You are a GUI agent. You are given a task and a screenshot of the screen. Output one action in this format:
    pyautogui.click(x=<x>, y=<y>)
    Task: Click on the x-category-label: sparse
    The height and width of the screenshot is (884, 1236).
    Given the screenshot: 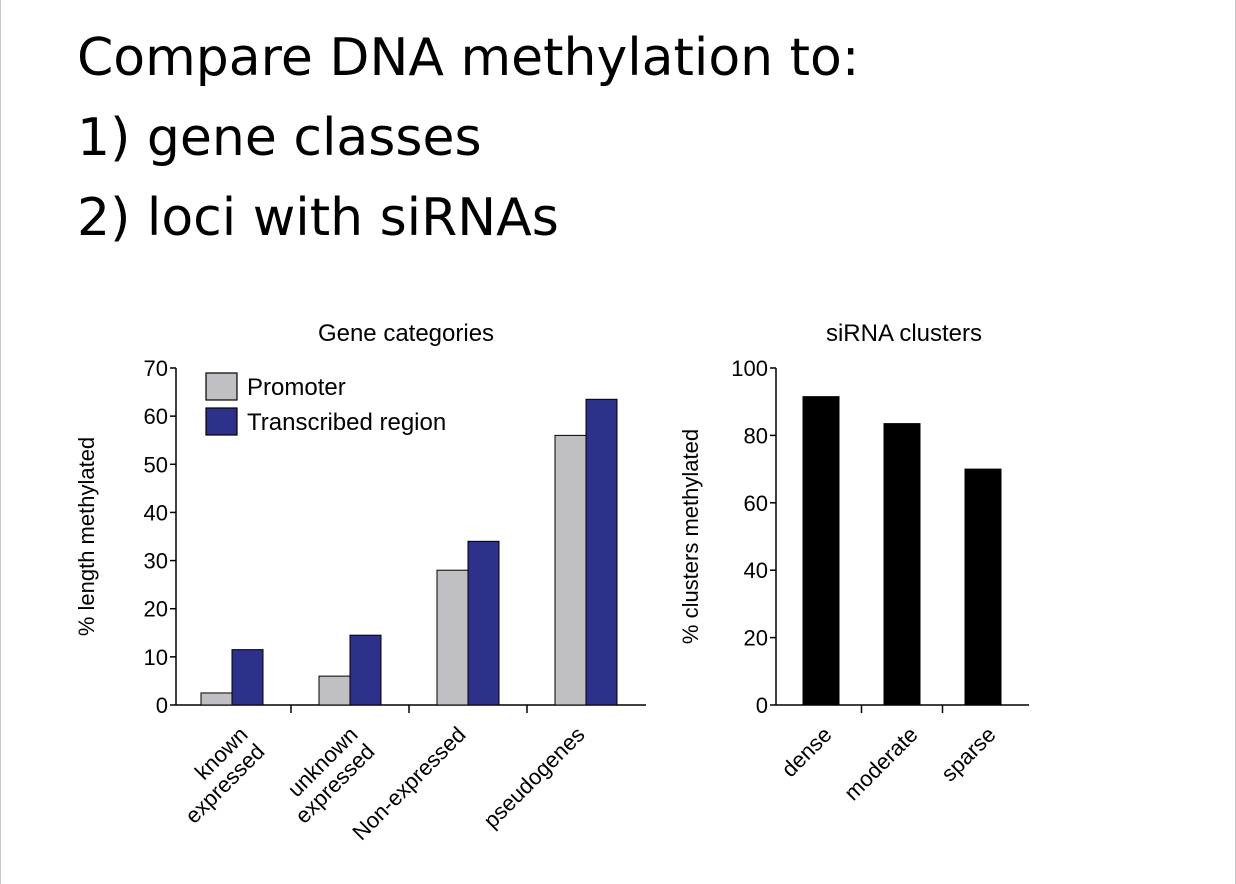 What is the action you would take?
    pyautogui.click(x=968, y=754)
    